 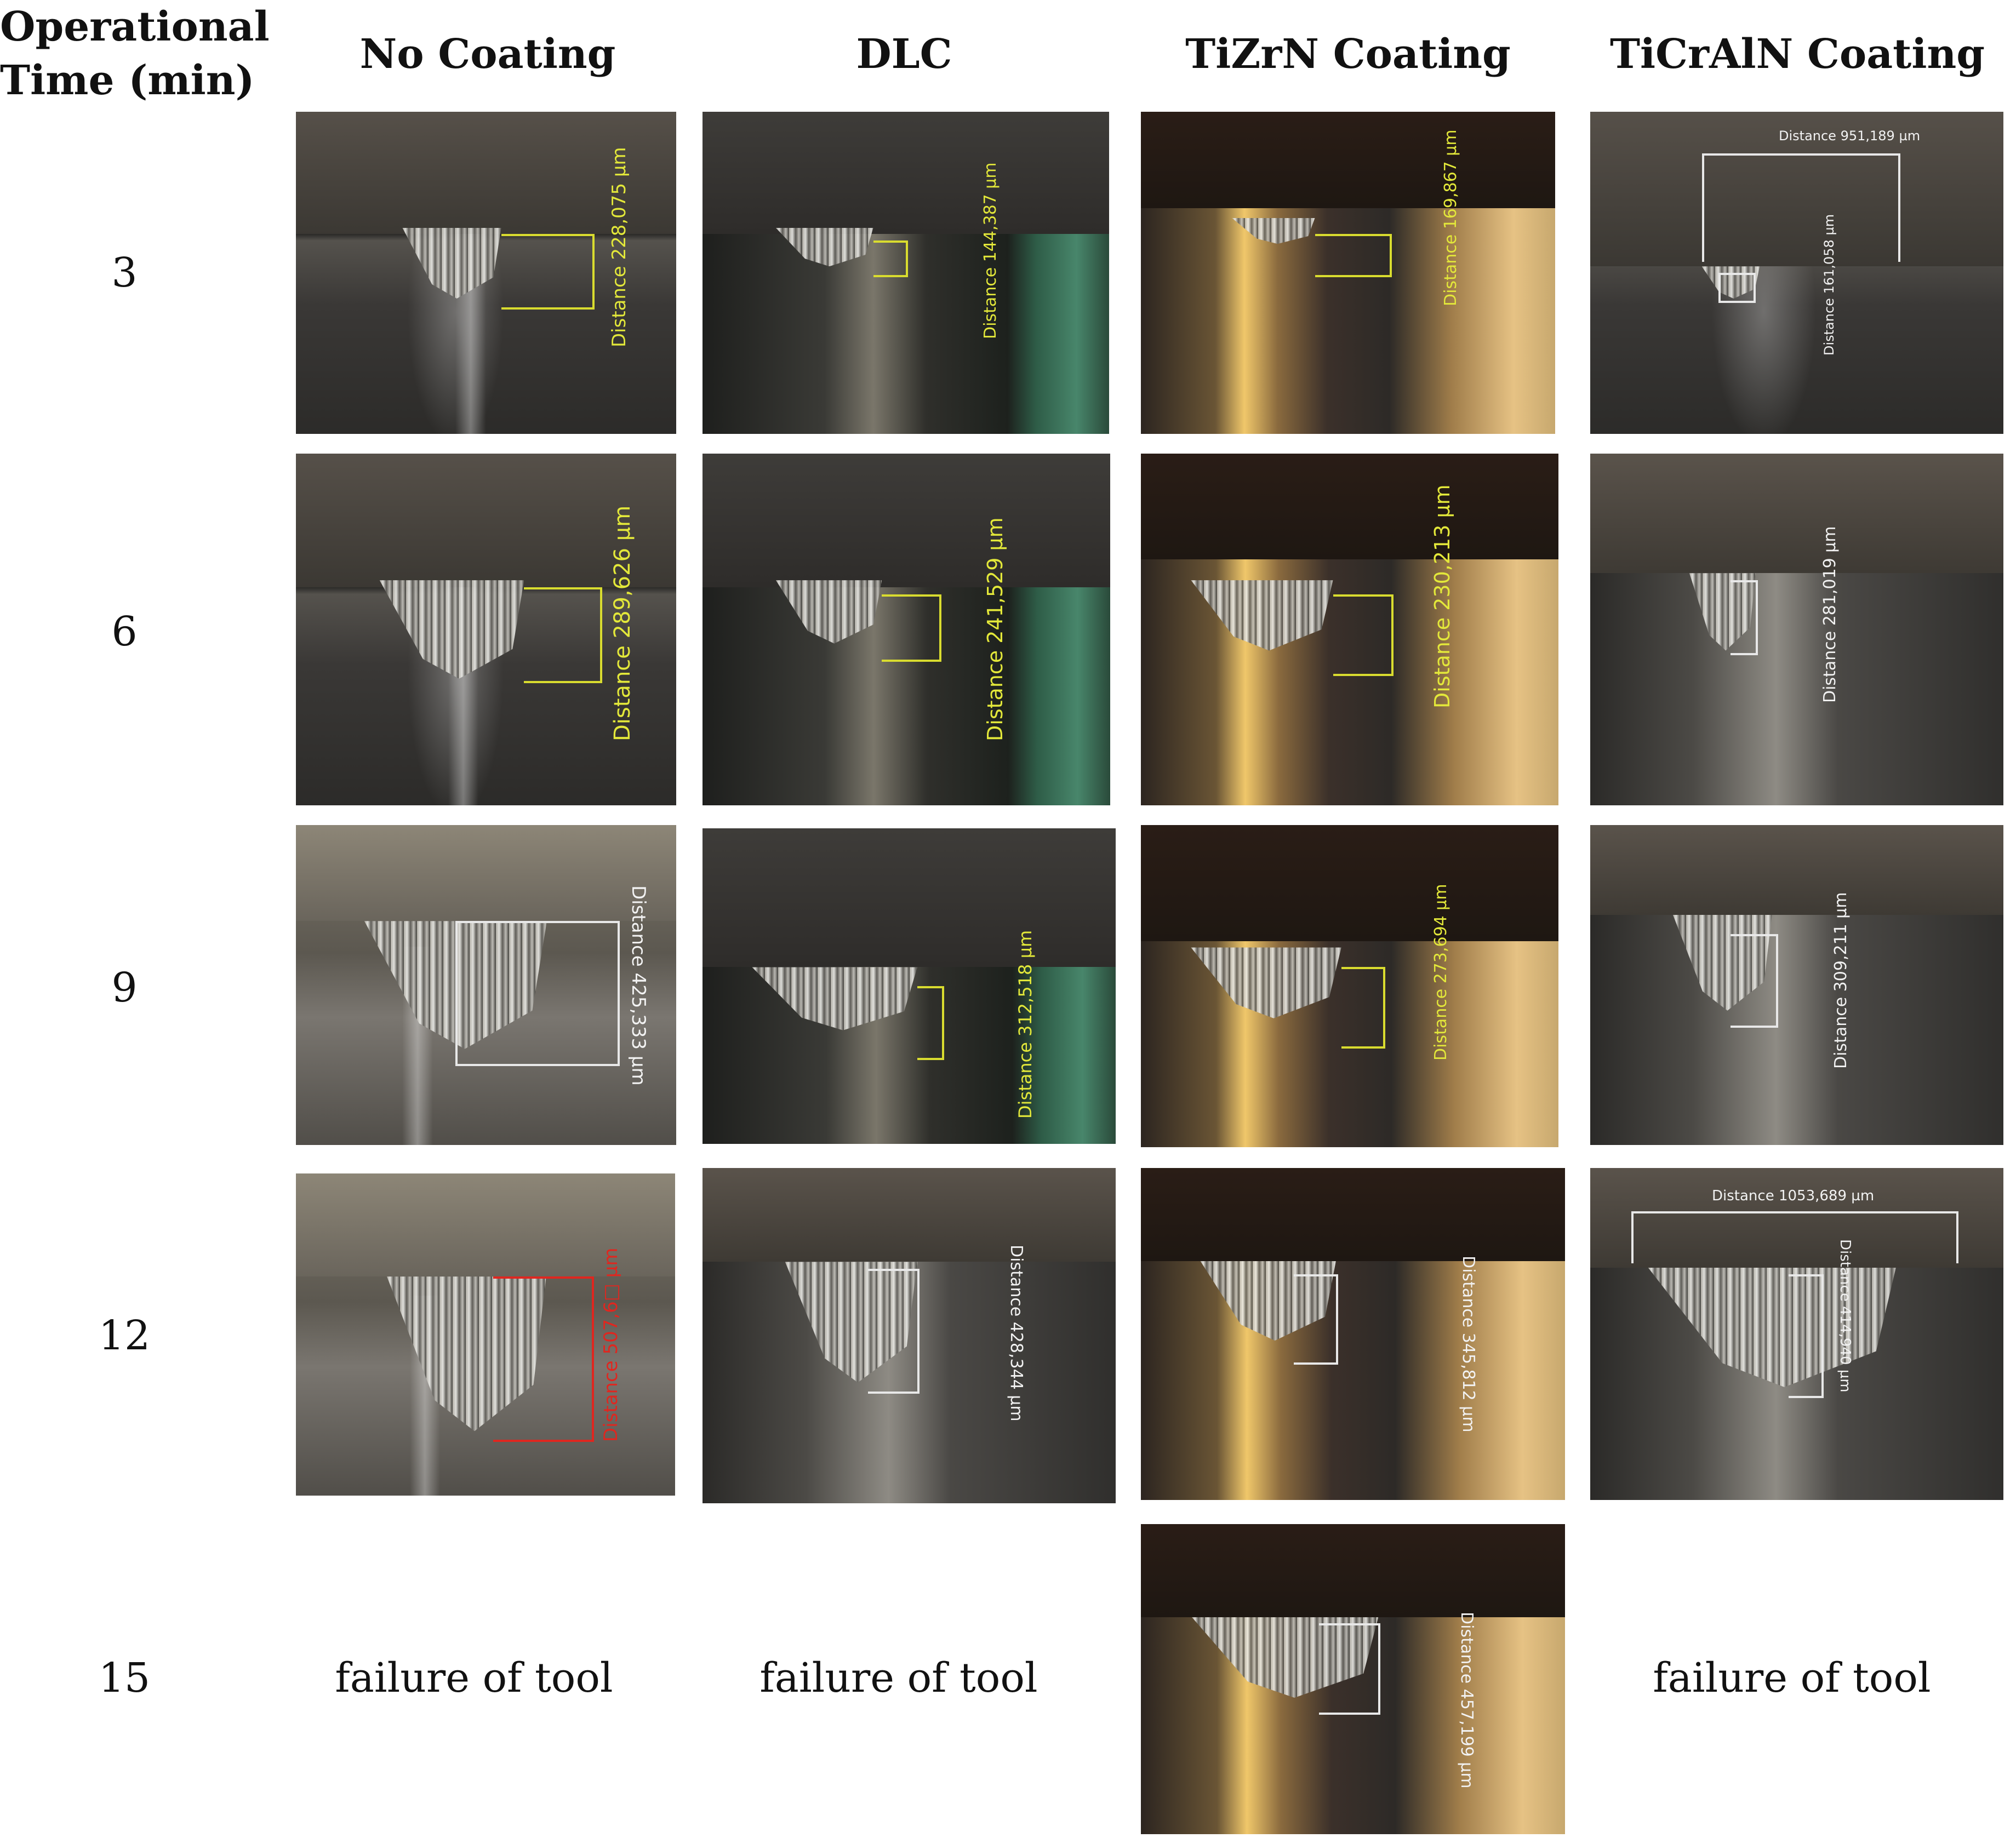 What do you see at coordinates (1348, 273) in the screenshot?
I see `micrograph-tizrn-3min: Distance 169,867 µm` at bounding box center [1348, 273].